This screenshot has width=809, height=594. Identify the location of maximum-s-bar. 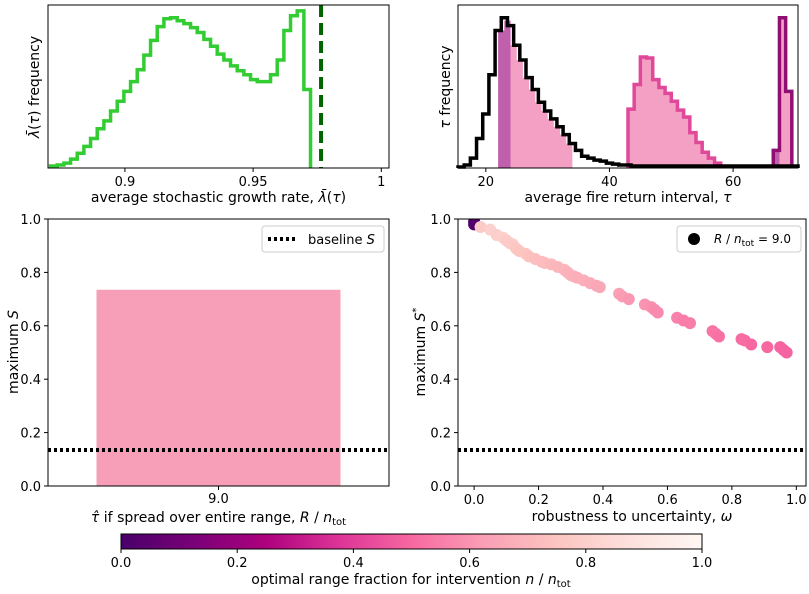
(218, 387).